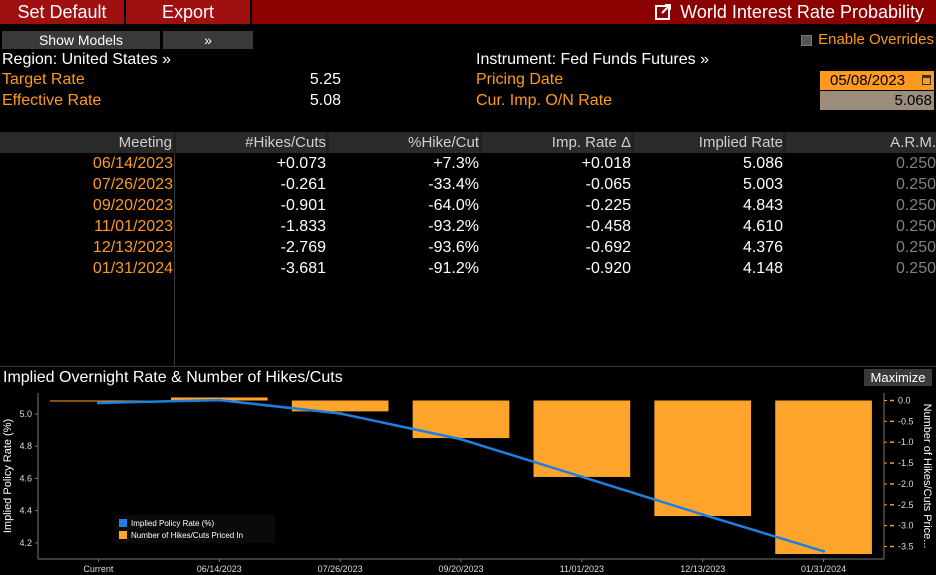 The height and width of the screenshot is (575, 936). I want to click on table-cell: +0.018, so click(606, 163).